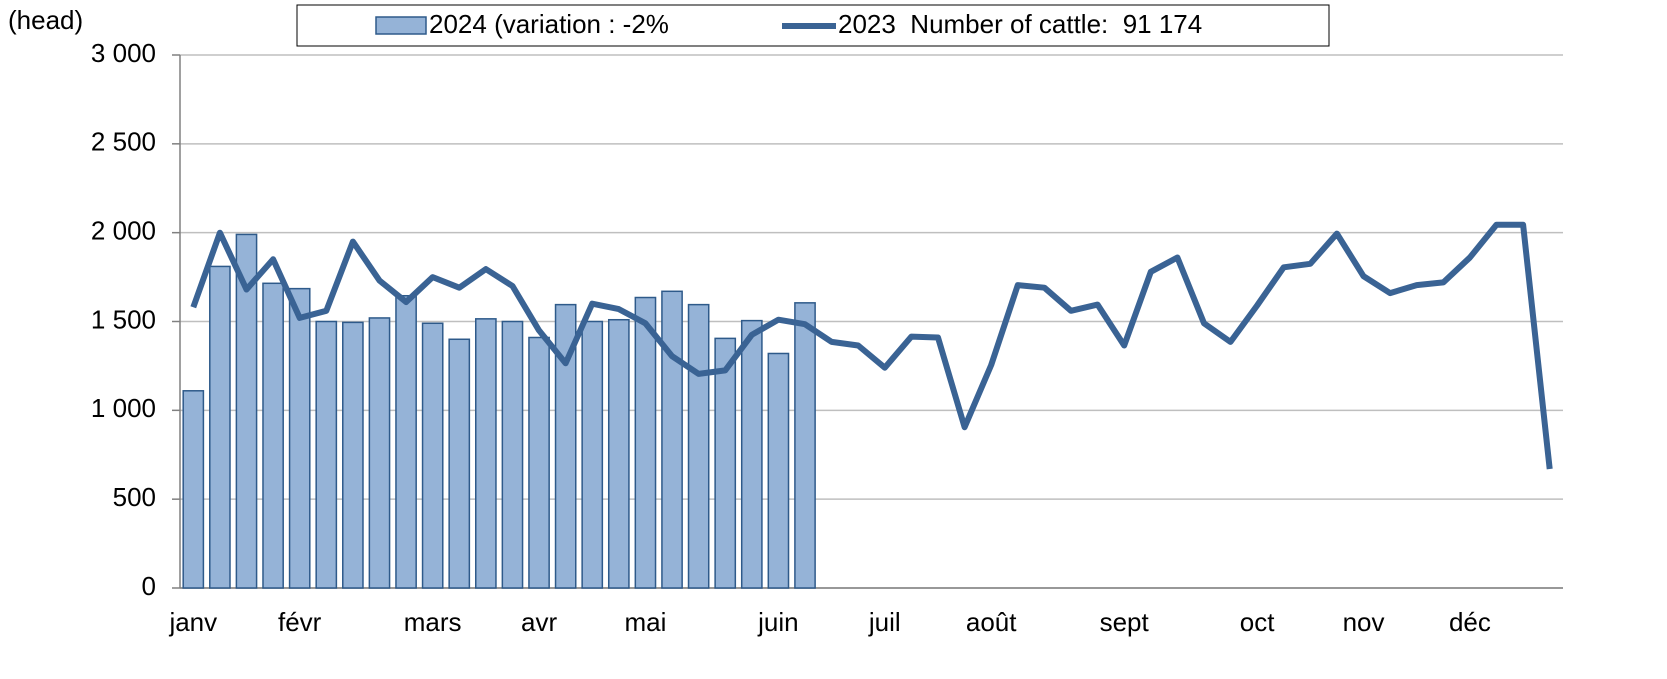 This screenshot has width=1667, height=679. What do you see at coordinates (123, 319) in the screenshot?
I see `y-tick-label: 1 500` at bounding box center [123, 319].